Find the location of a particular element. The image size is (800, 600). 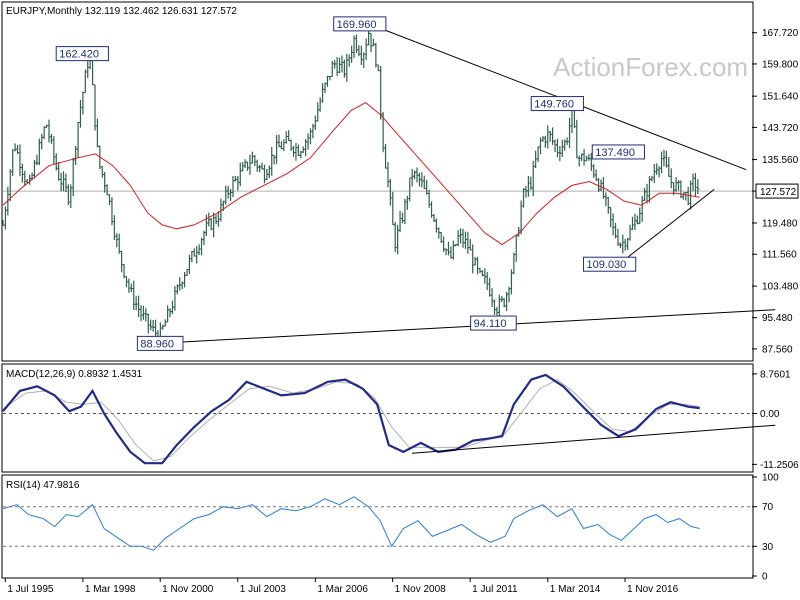

low-value: 126.631 is located at coordinates (180, 11).